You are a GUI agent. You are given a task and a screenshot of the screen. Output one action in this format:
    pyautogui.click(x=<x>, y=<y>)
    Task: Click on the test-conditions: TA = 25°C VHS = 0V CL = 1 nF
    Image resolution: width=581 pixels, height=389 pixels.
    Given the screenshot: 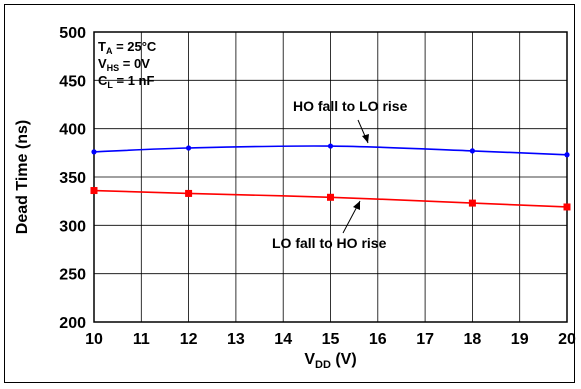 What is the action you would take?
    pyautogui.click(x=127, y=64)
    